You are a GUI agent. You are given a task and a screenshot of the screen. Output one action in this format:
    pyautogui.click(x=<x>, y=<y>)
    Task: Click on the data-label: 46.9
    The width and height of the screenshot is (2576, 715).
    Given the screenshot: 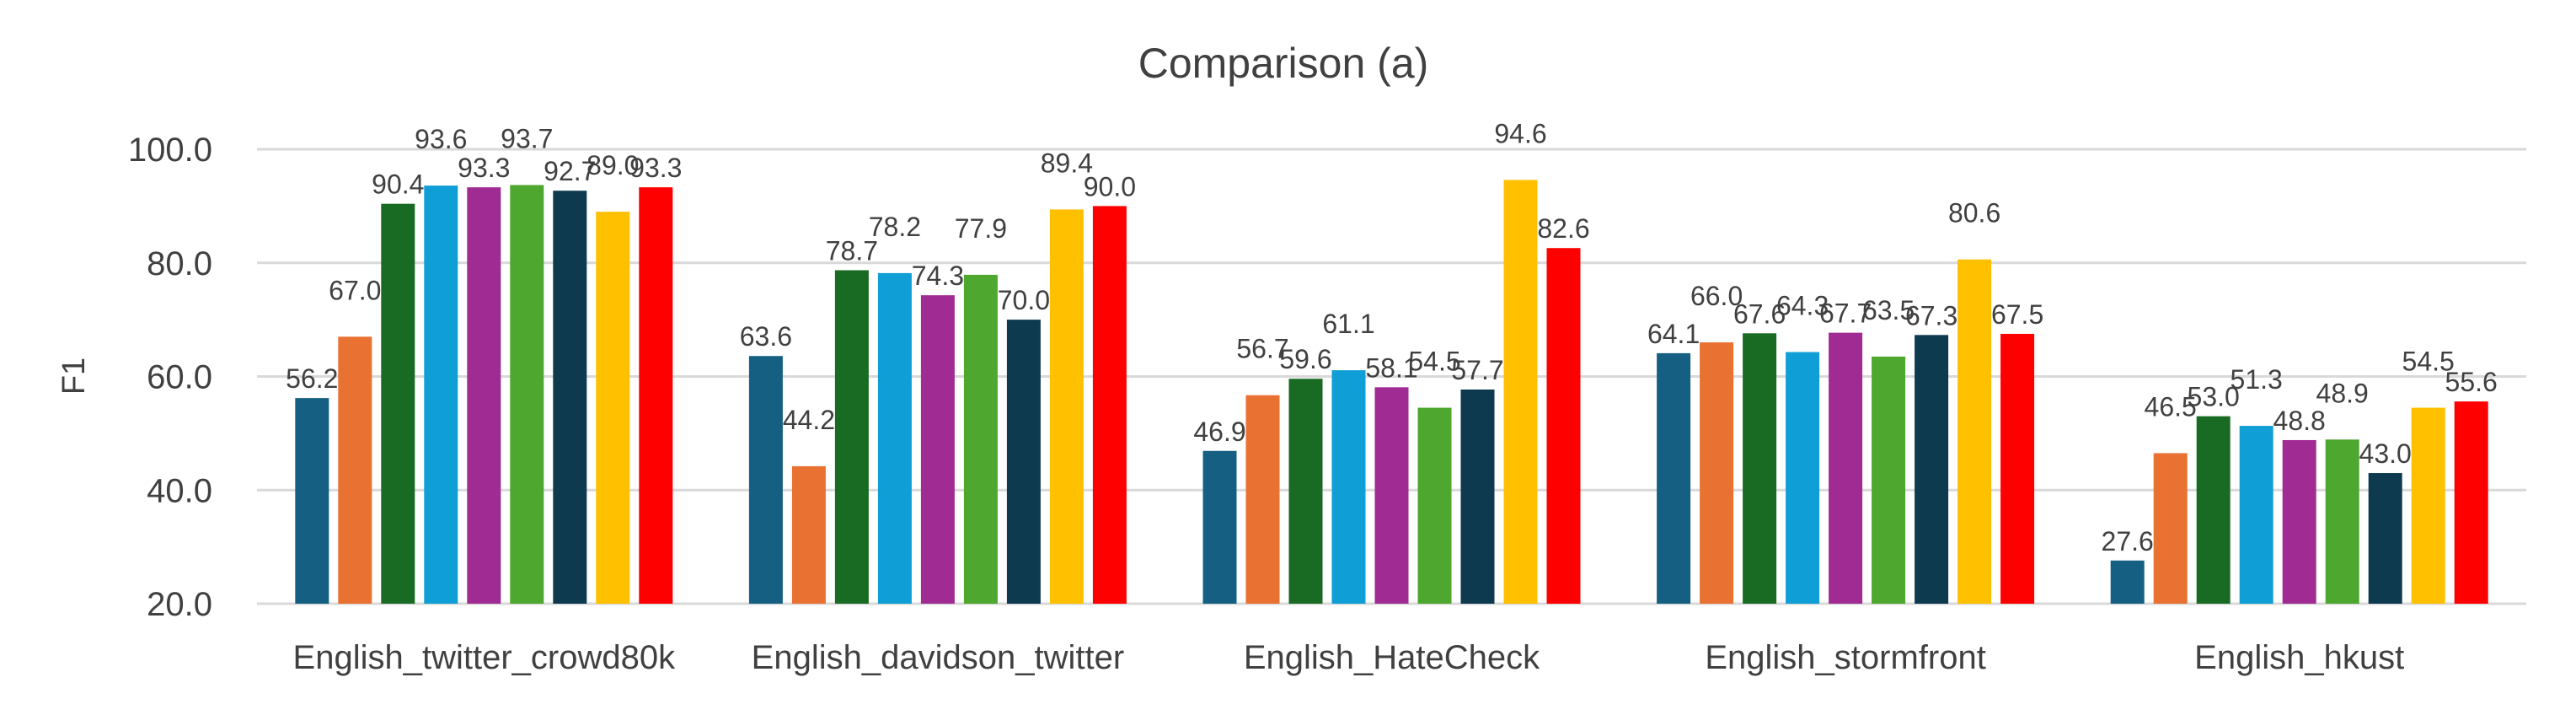 What is the action you would take?
    pyautogui.click(x=1219, y=432)
    